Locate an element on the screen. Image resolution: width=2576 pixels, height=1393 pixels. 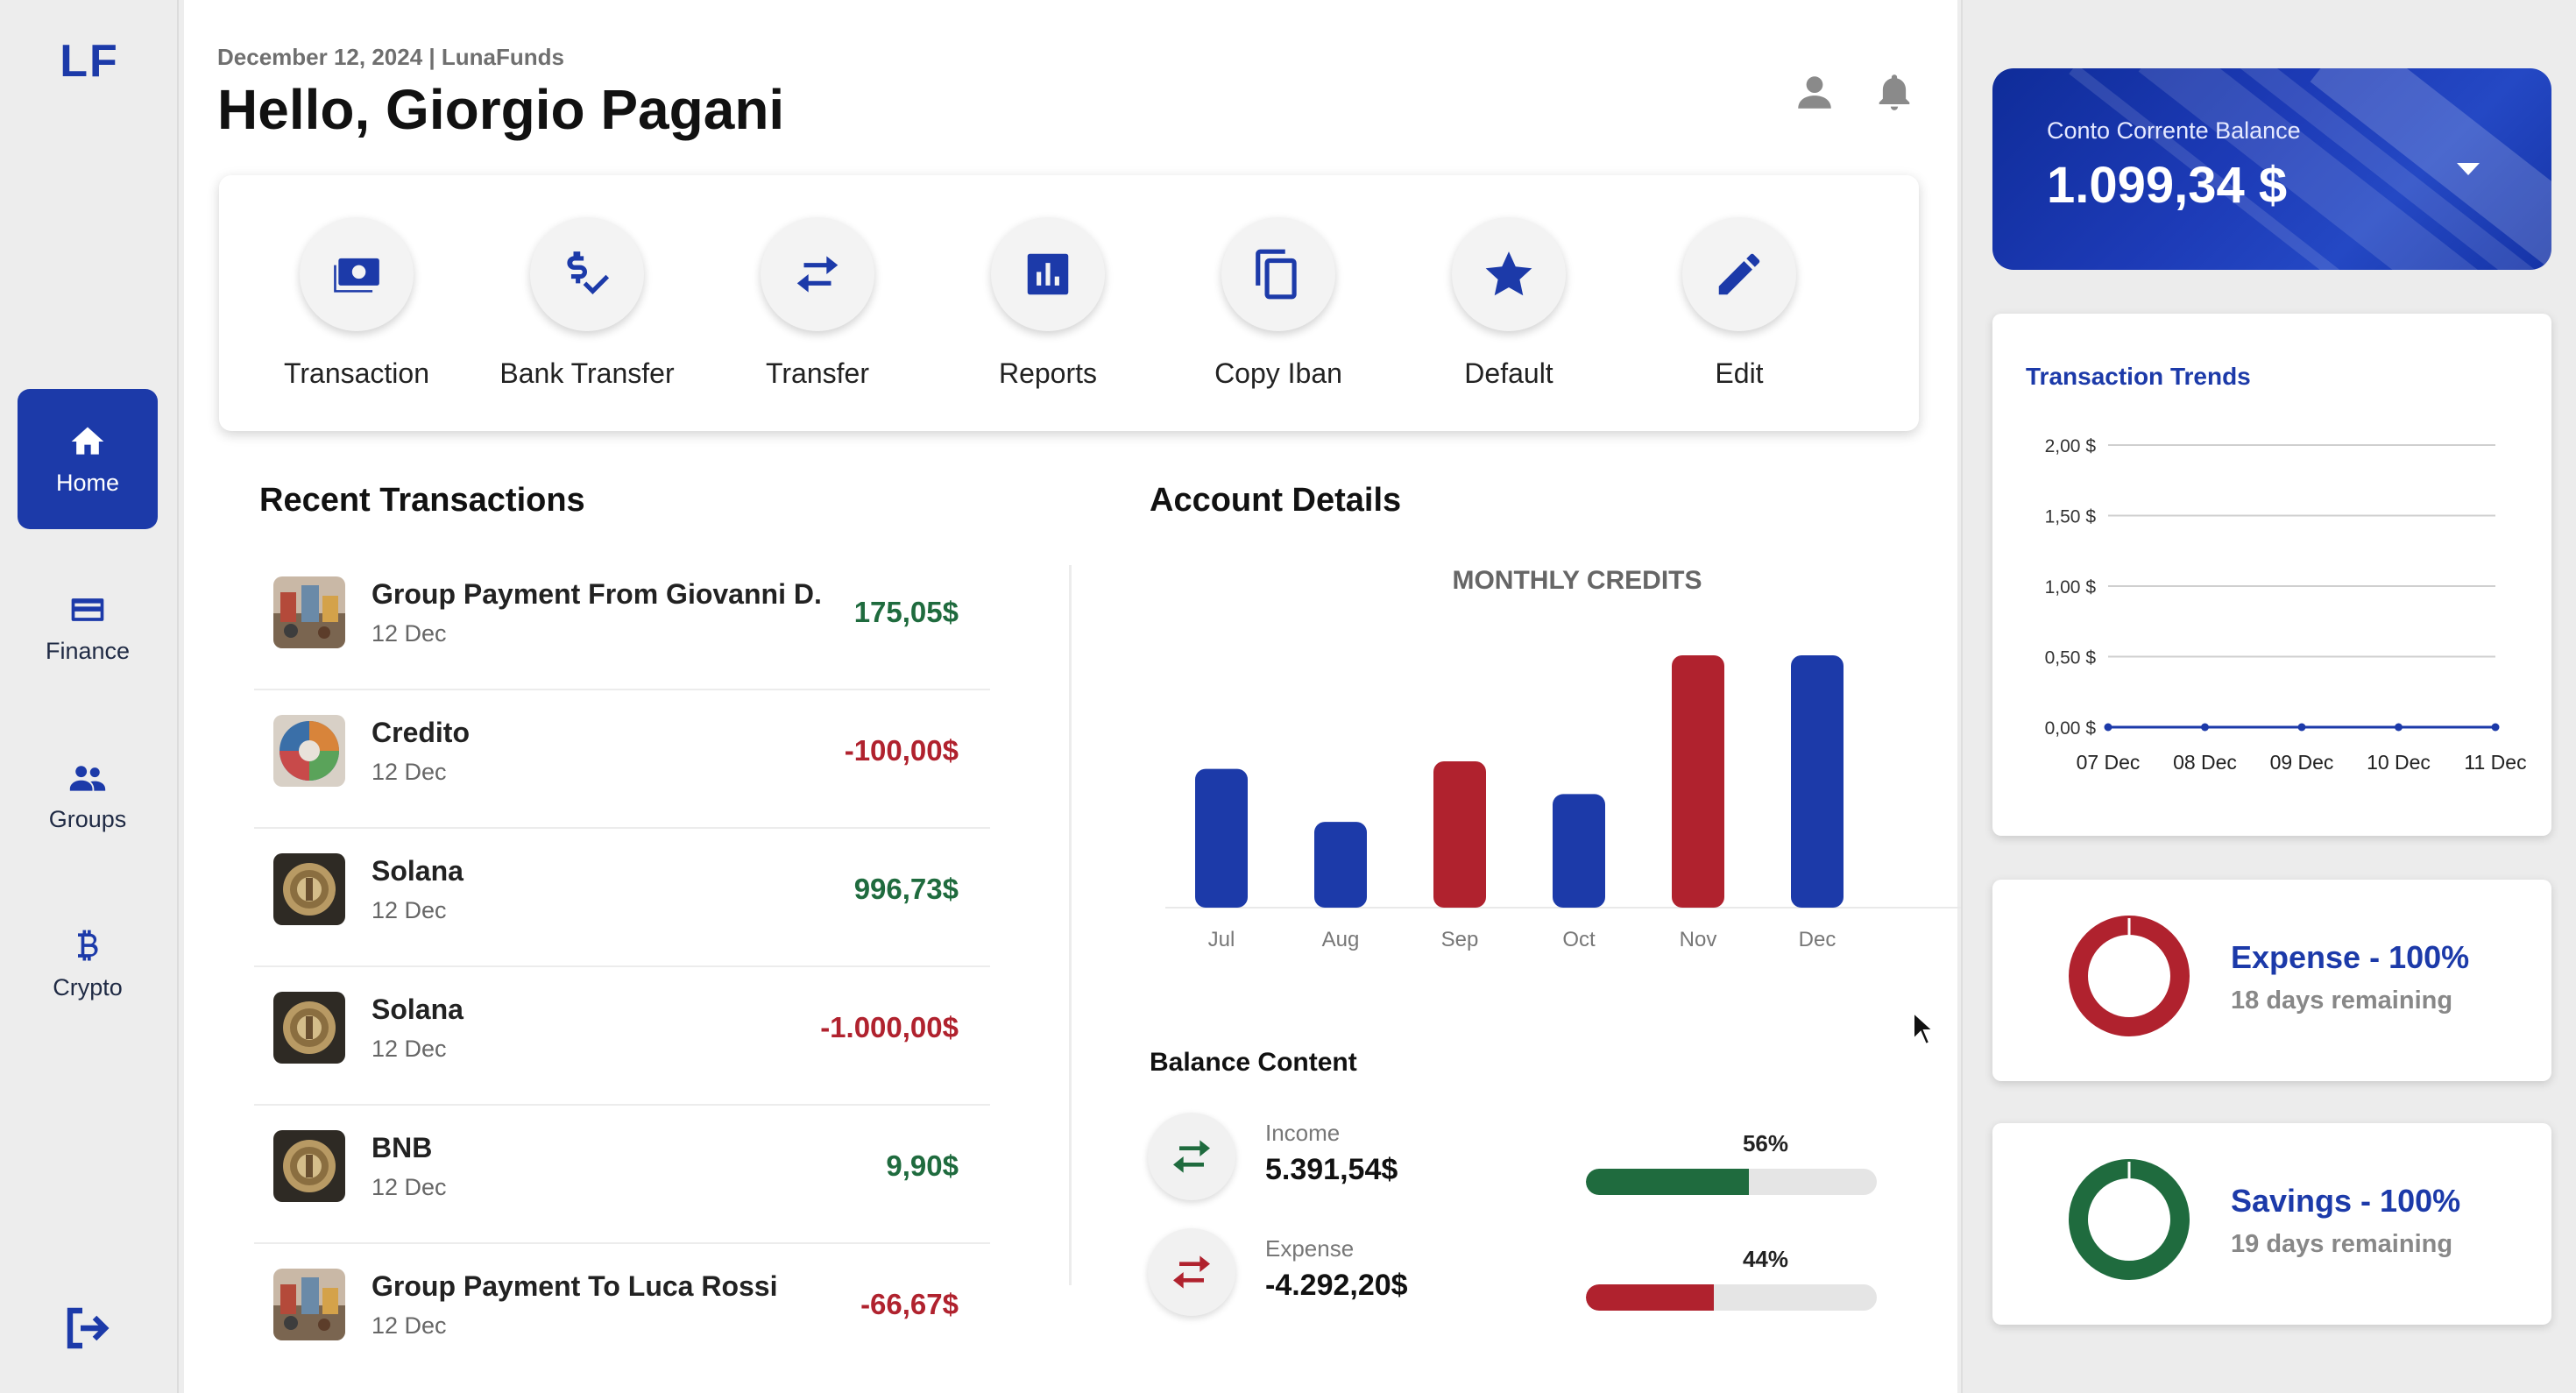
bar-aug is located at coordinates (1340, 865).